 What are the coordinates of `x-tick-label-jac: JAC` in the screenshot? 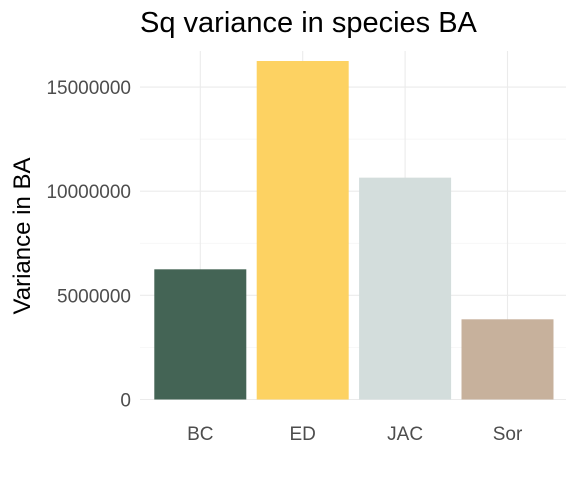 It's located at (405, 434).